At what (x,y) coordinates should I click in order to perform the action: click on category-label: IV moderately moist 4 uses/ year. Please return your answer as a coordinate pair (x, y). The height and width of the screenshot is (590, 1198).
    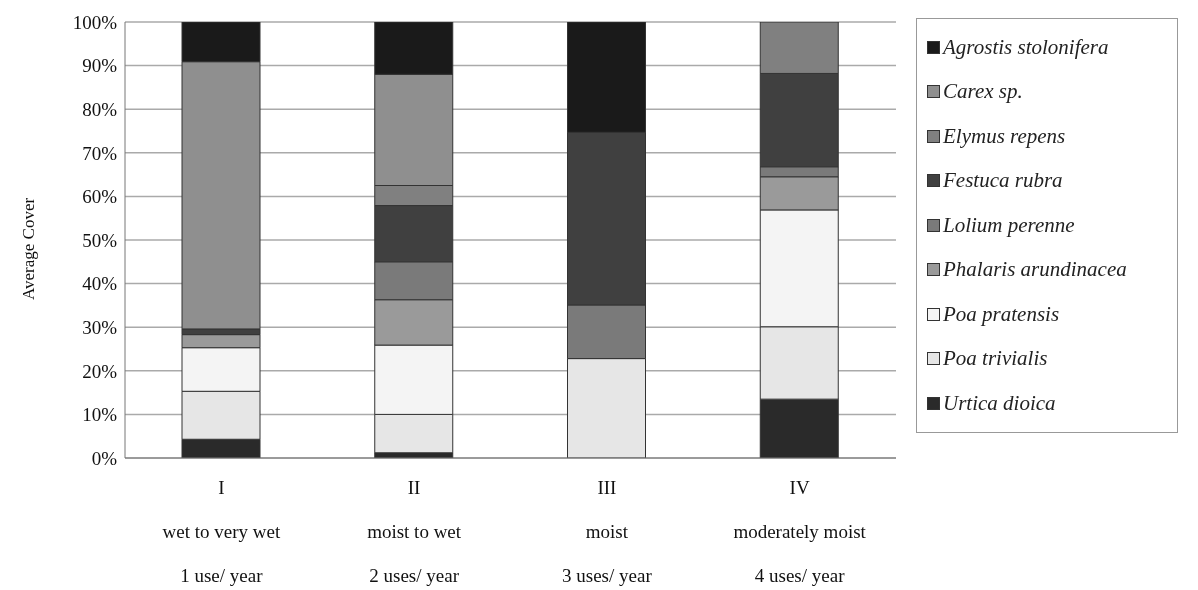
    Looking at the image, I should click on (799, 531).